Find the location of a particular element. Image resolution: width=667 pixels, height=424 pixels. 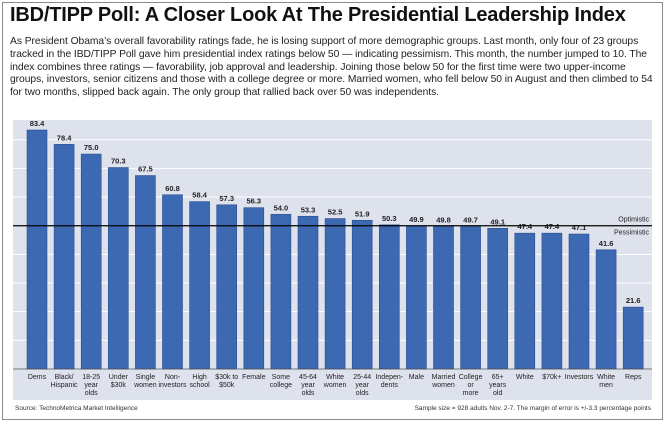

category-label-line: $70k+ is located at coordinates (551, 377).